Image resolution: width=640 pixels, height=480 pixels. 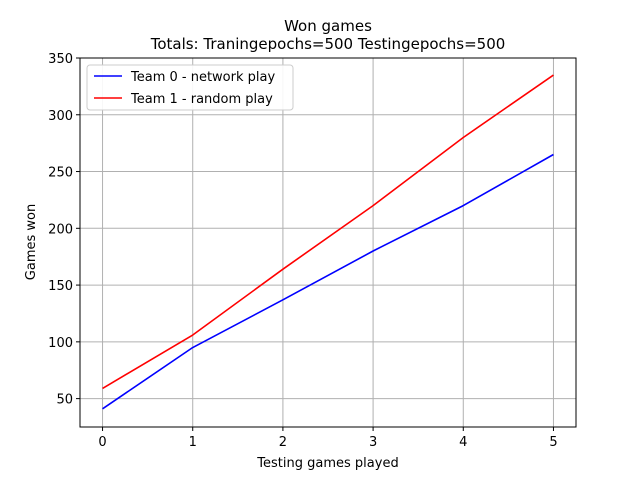 I want to click on legend-label-team-1: Team 1 - random play, so click(x=201, y=99).